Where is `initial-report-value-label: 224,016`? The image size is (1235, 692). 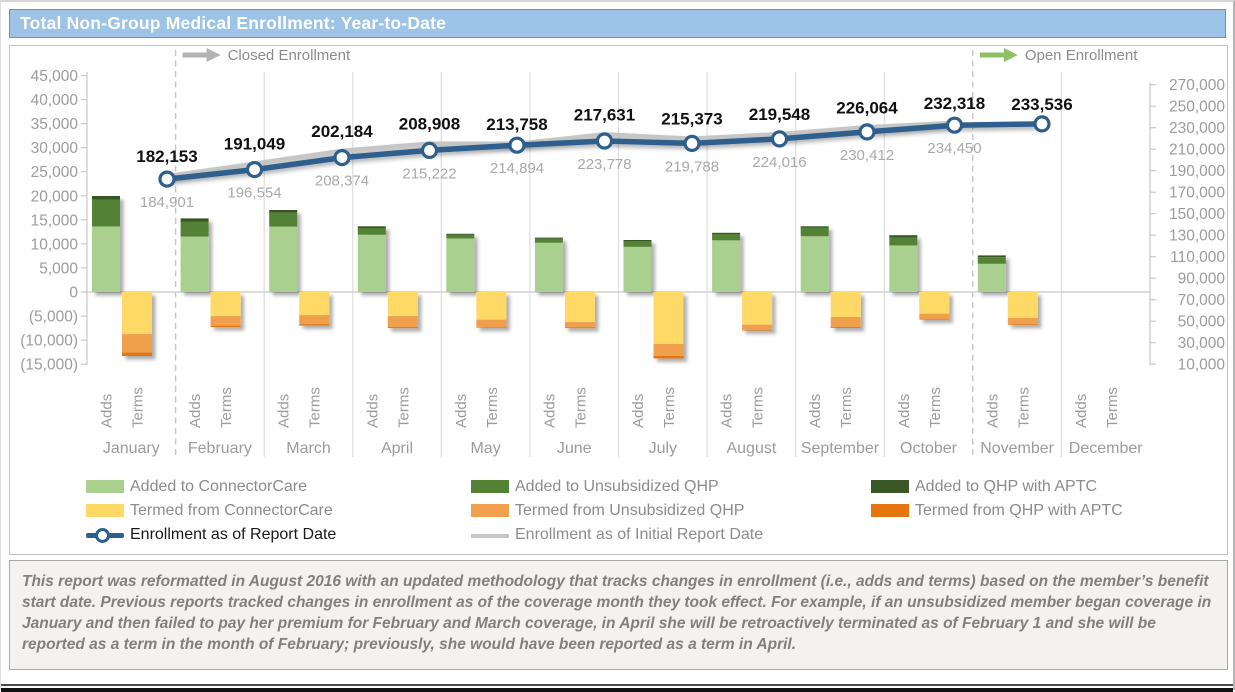
initial-report-value-label: 224,016 is located at coordinates (779, 162).